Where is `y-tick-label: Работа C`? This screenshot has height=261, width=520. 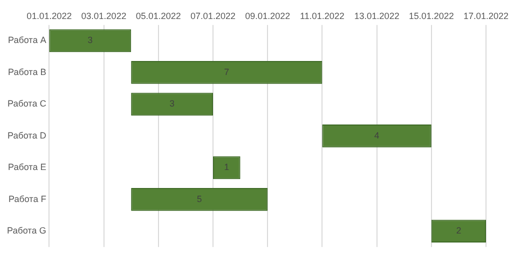
y-tick-label: Работа C is located at coordinates (27, 103).